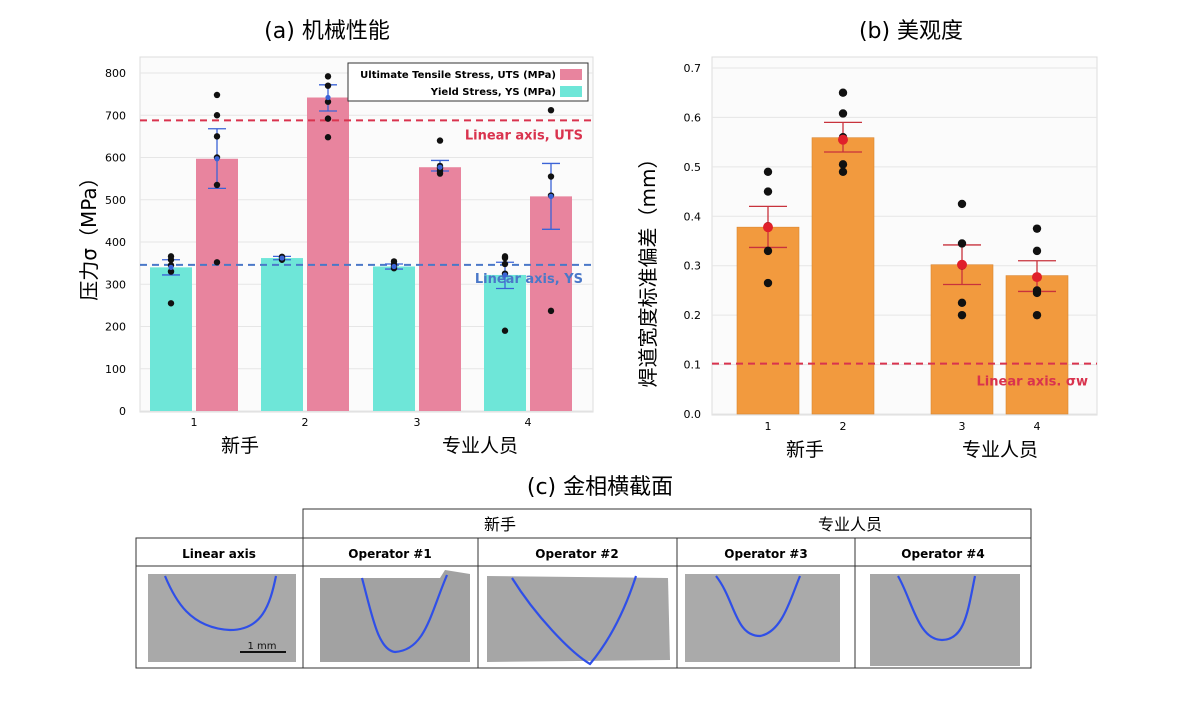  I want to click on col-header-operator-4: Operator #4, so click(942, 554).